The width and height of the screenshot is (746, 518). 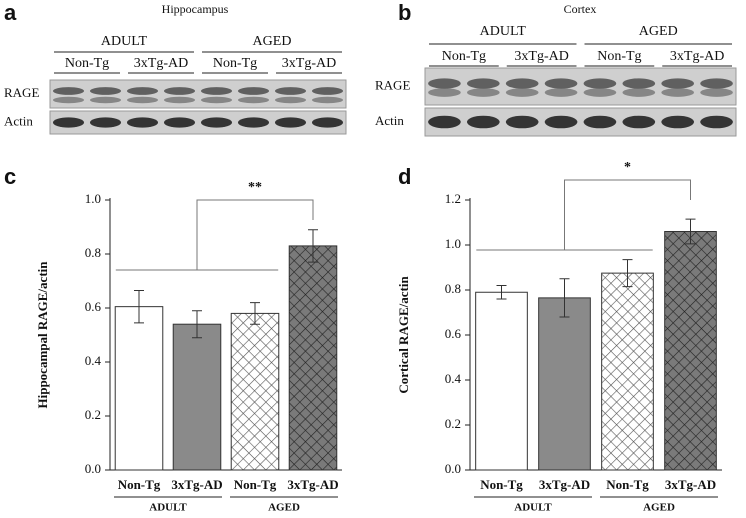 I want to click on panel-letter: a, so click(x=10, y=12).